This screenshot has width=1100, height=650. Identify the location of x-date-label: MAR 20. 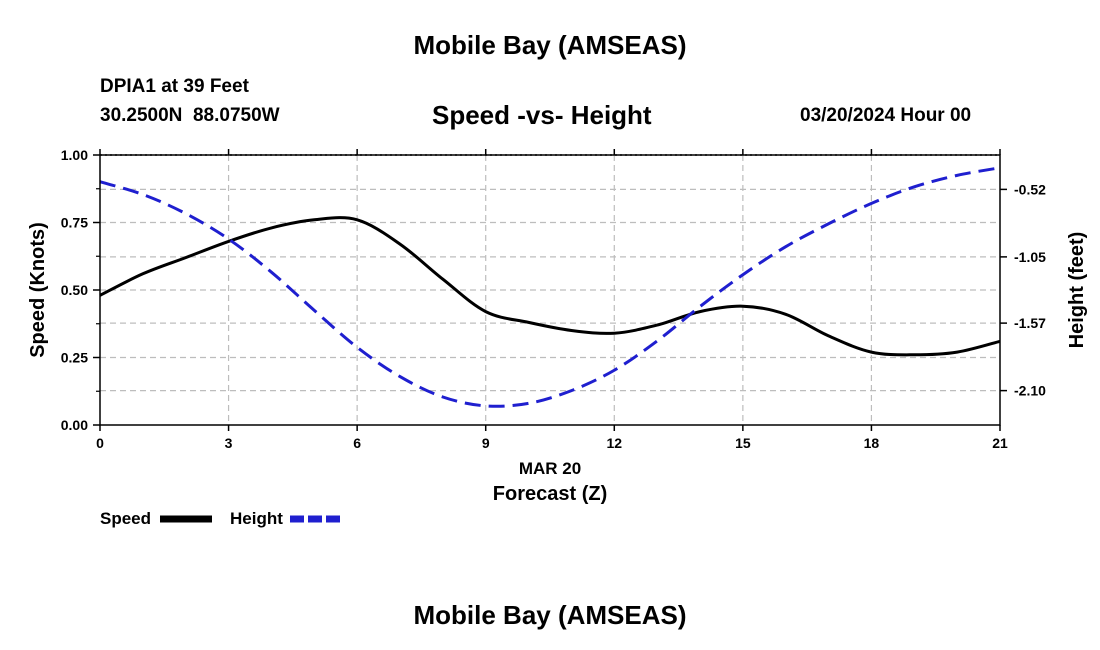
(550, 468).